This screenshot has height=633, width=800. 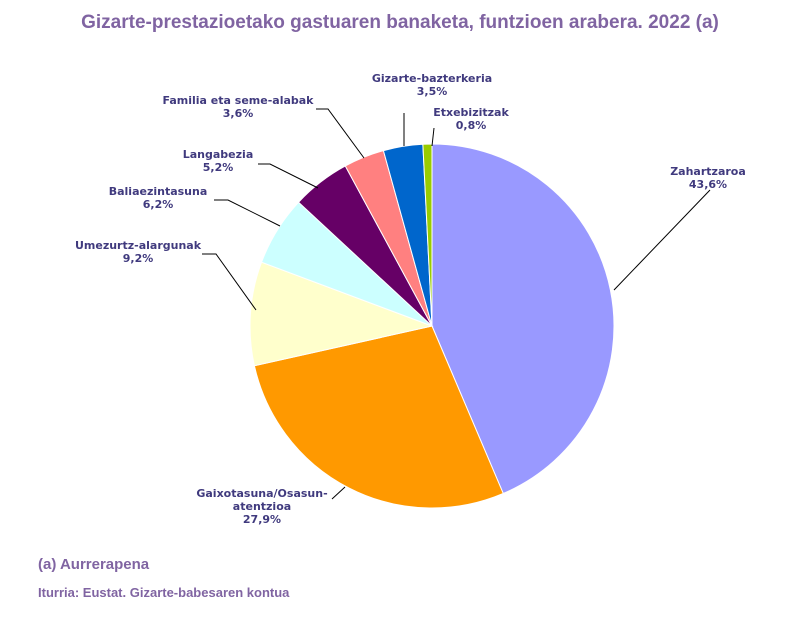 I want to click on slice-label: Gaixotasuna/Osasun-atentzioa 27,9%, so click(x=261, y=506).